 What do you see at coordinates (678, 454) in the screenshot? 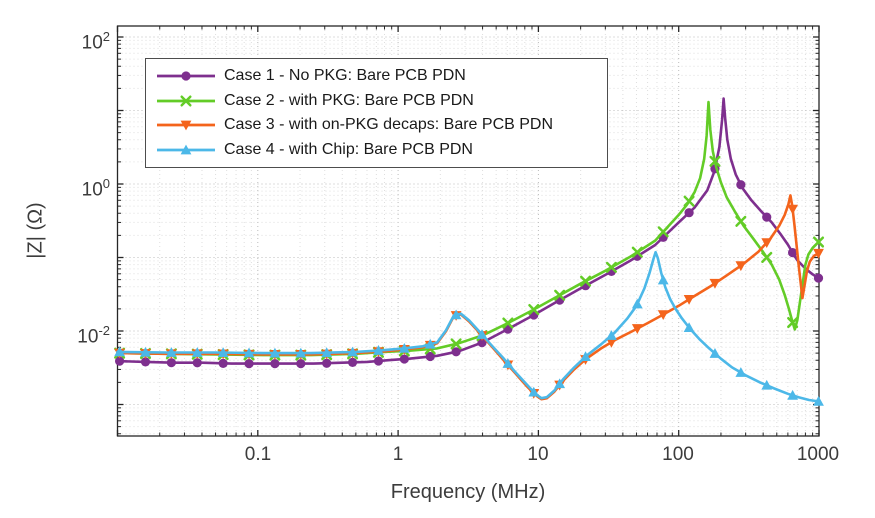
I see `x-tick-100: 100` at bounding box center [678, 454].